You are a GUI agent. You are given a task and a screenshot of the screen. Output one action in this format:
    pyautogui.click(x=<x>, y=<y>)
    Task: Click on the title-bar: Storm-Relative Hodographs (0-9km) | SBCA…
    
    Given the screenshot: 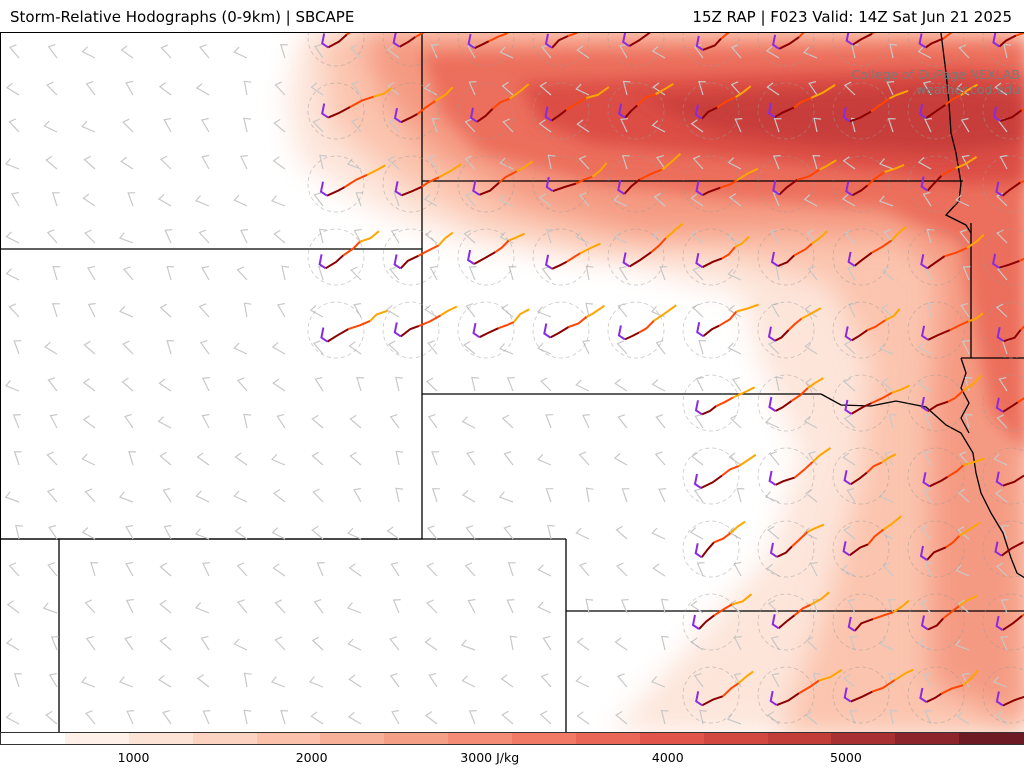 What is the action you would take?
    pyautogui.click(x=512, y=16)
    